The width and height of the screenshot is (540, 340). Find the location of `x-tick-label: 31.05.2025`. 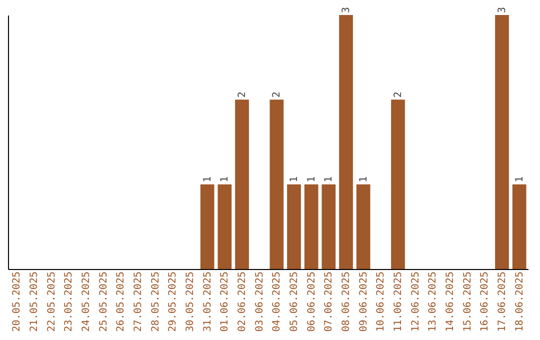

x-tick-label: 31.05.2025 is located at coordinates (208, 302).